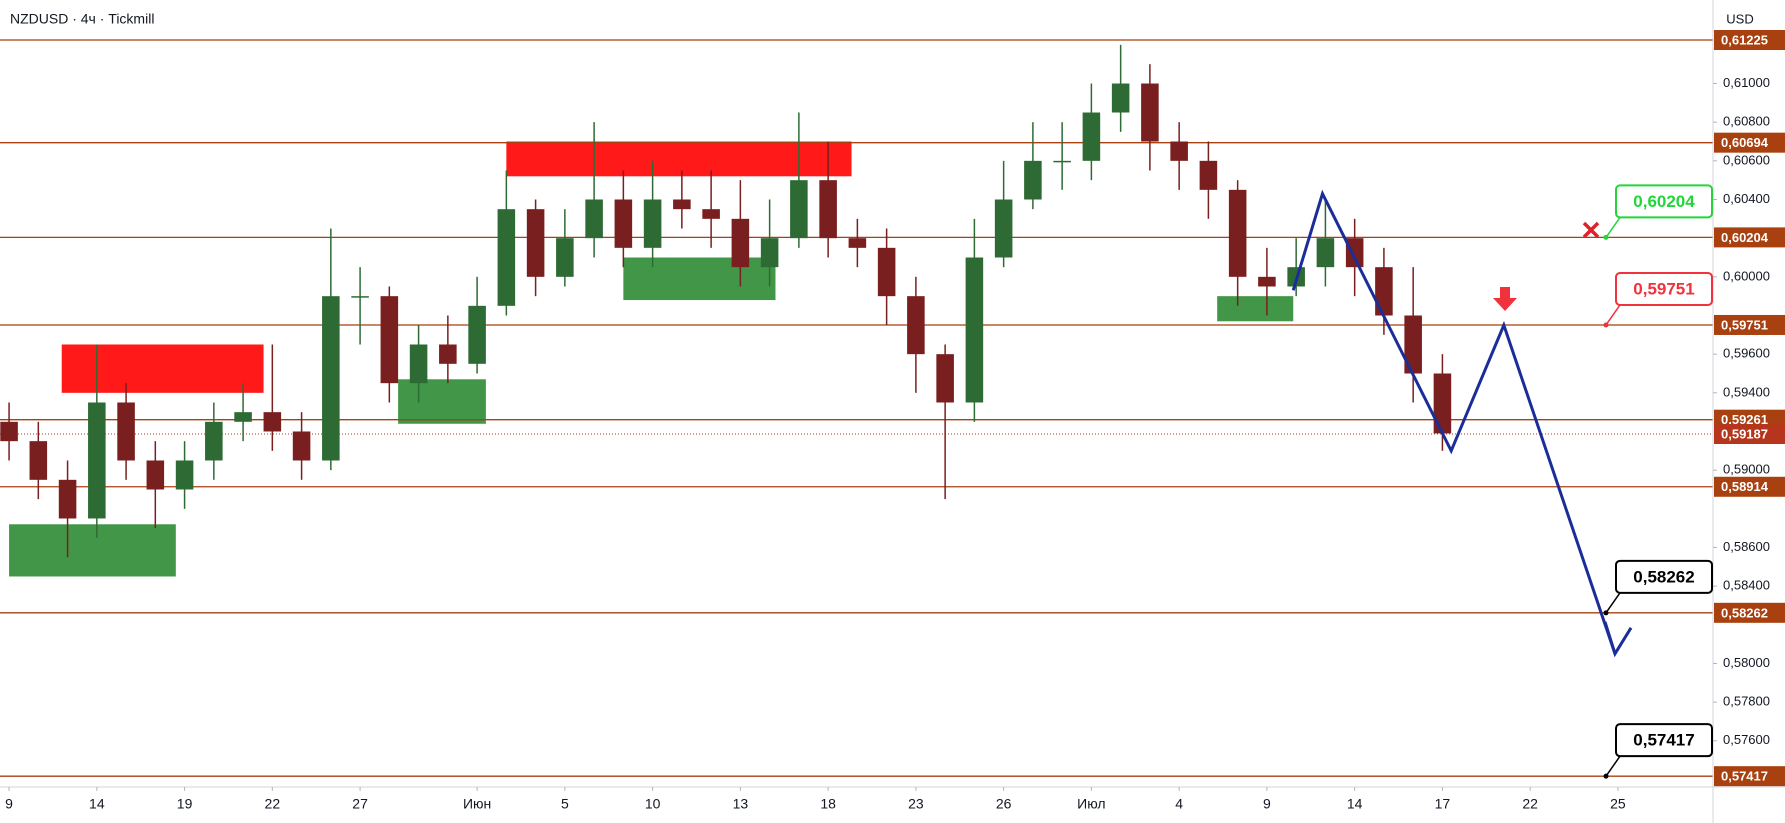 This screenshot has height=823, width=1785. What do you see at coordinates (82, 19) in the screenshot?
I see `symbol-title: NZDUSD · 4ч · Tickmill` at bounding box center [82, 19].